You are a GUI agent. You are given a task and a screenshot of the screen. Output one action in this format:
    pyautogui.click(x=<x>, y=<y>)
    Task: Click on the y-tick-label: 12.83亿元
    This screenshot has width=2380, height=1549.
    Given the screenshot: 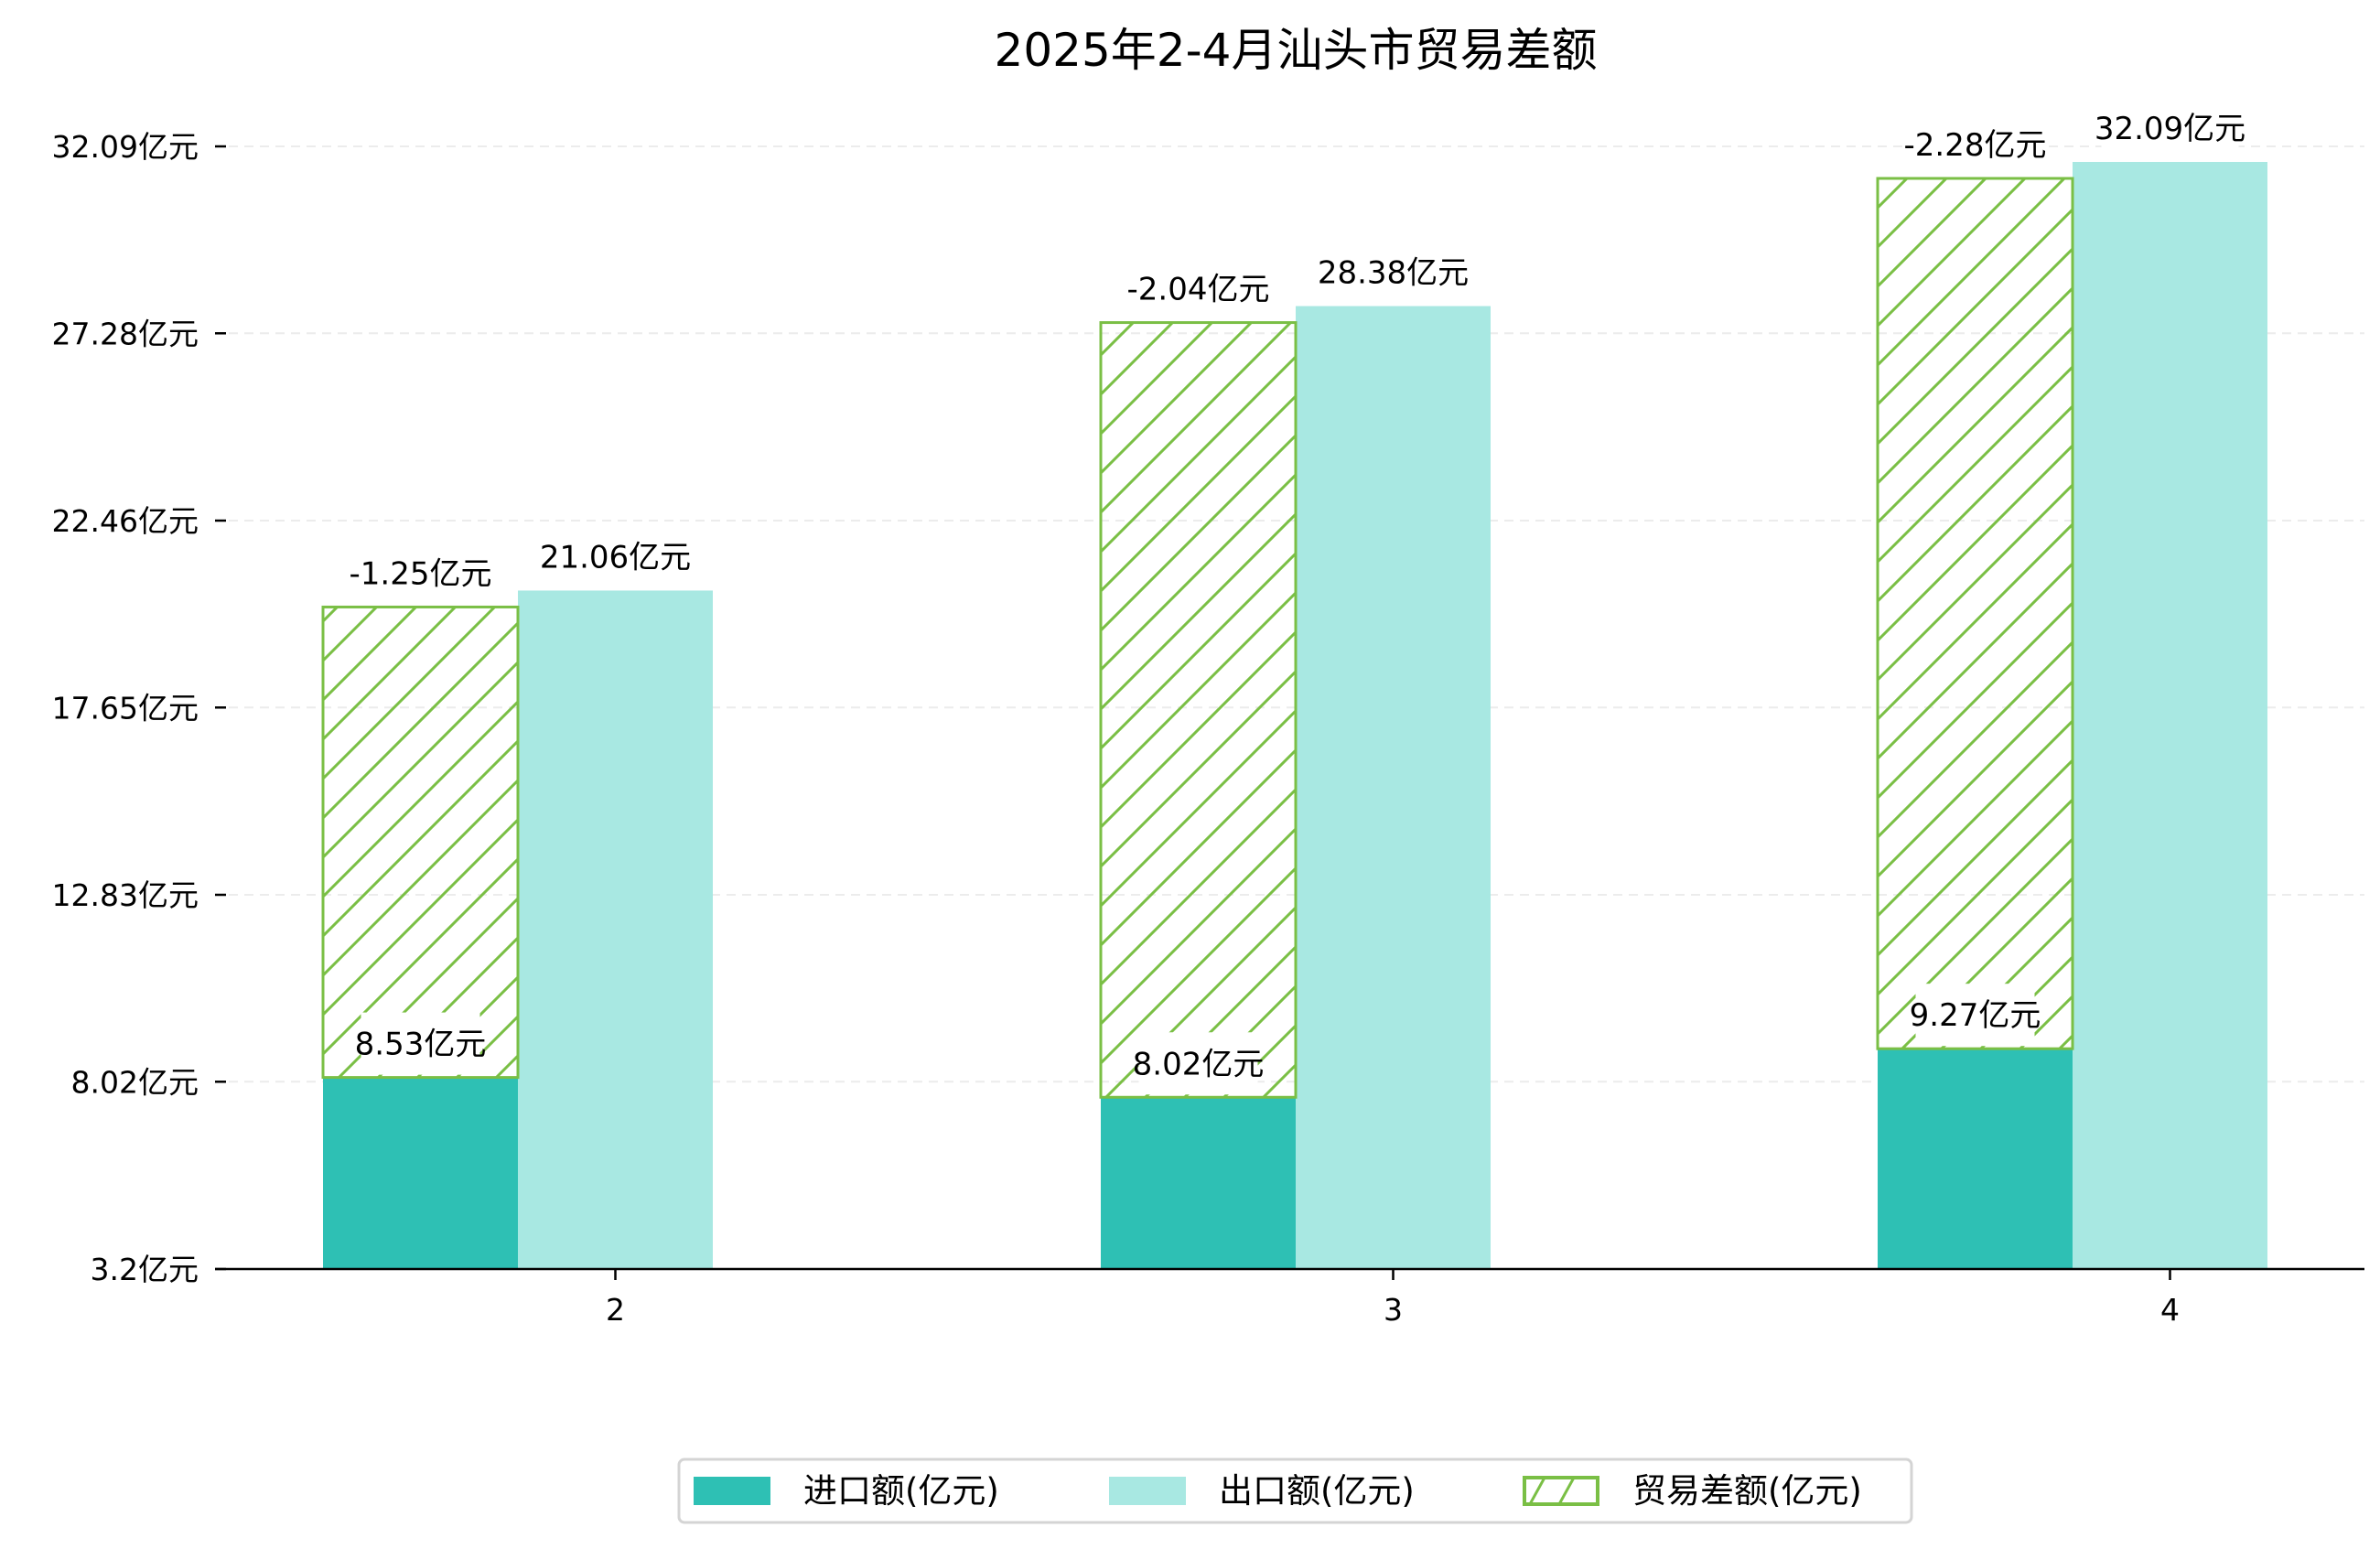 What is the action you would take?
    pyautogui.click(x=125, y=895)
    